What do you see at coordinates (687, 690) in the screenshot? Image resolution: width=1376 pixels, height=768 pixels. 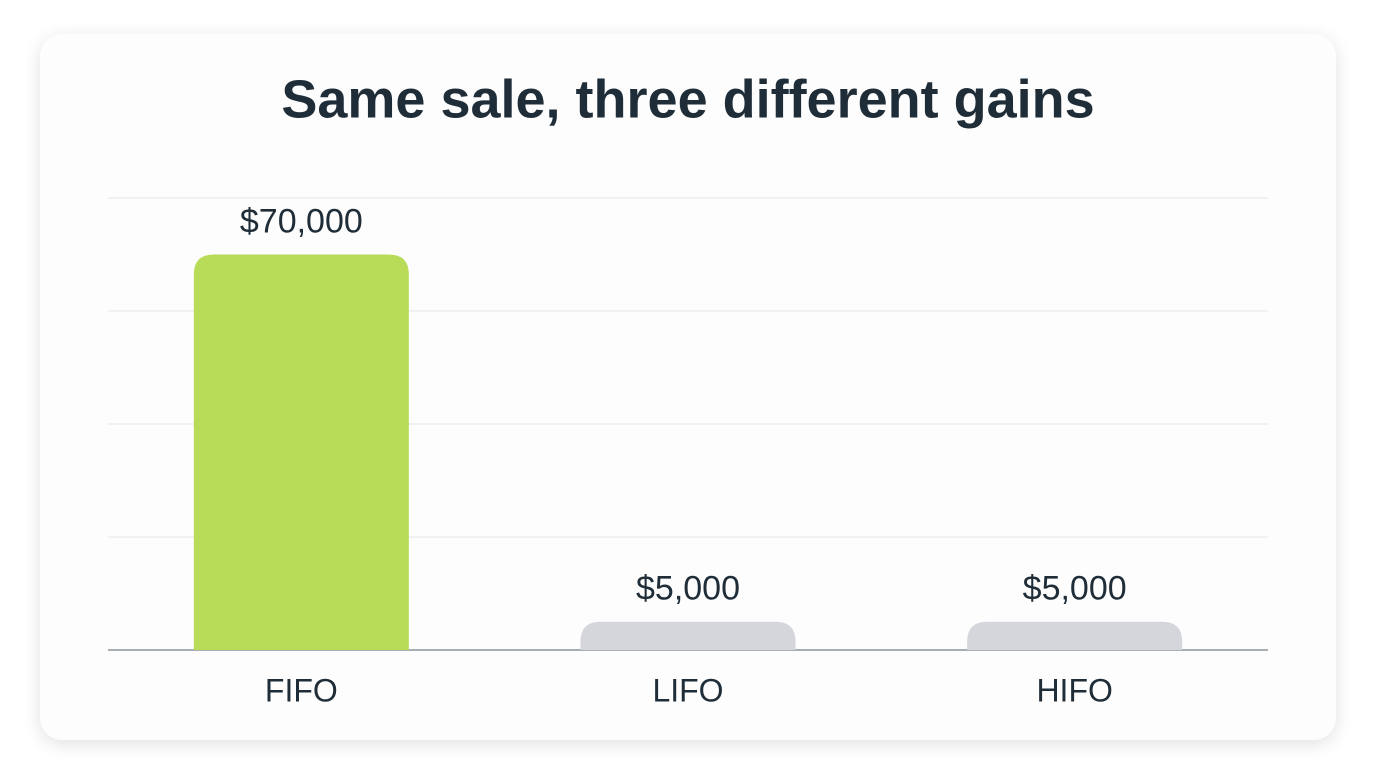 I see `x-tick-label: LIFO` at bounding box center [687, 690].